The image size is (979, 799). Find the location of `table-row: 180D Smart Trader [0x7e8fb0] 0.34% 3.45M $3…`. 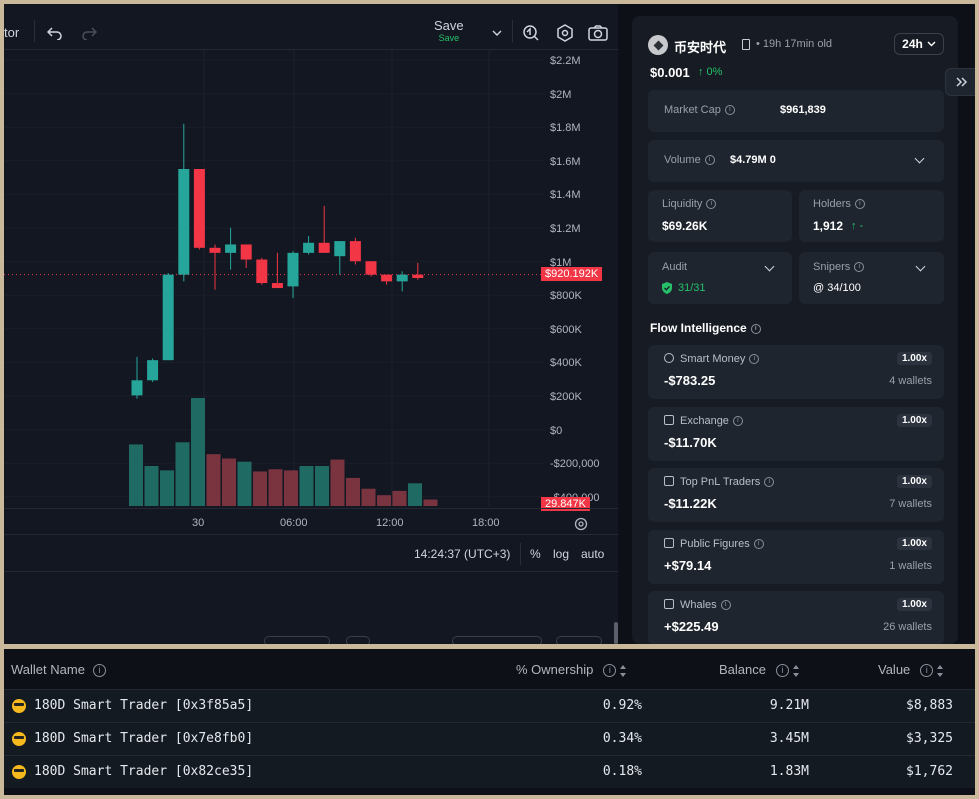

table-row: 180D Smart Trader [0x7e8fb0] 0.34% 3.45M $3… is located at coordinates (489, 738).